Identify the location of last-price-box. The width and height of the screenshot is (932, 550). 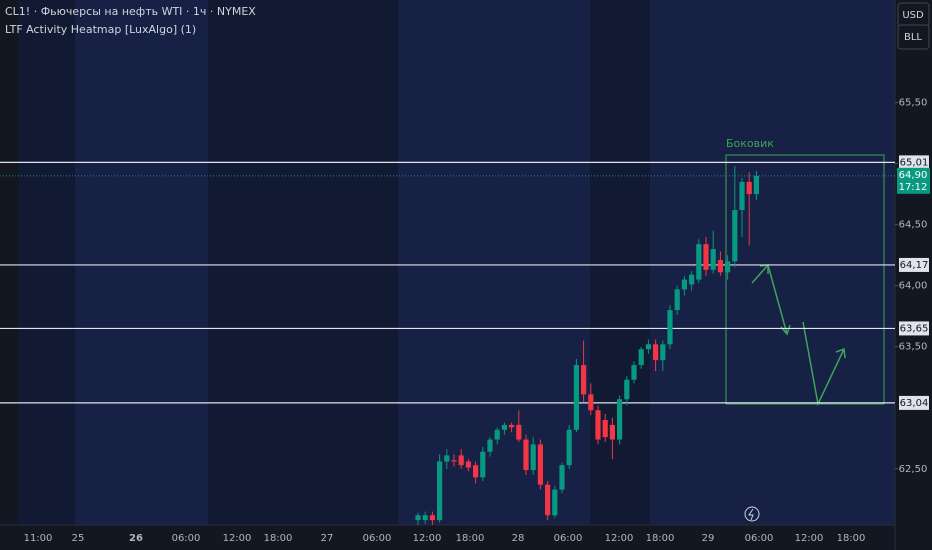
(913, 180).